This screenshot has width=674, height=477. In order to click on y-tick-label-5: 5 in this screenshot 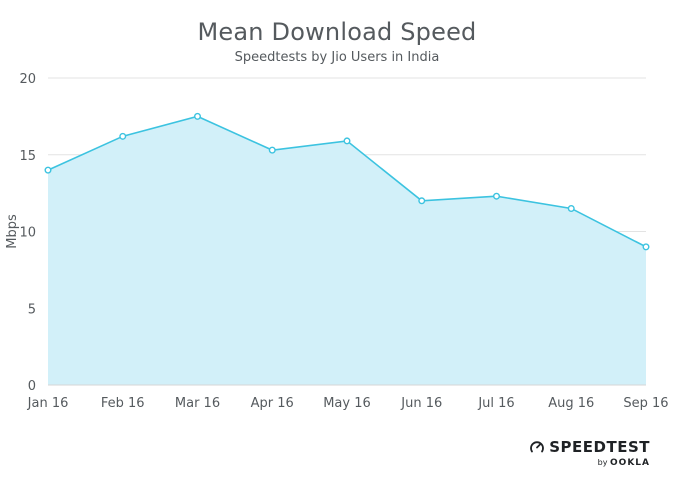, I will do `click(32, 309)`.